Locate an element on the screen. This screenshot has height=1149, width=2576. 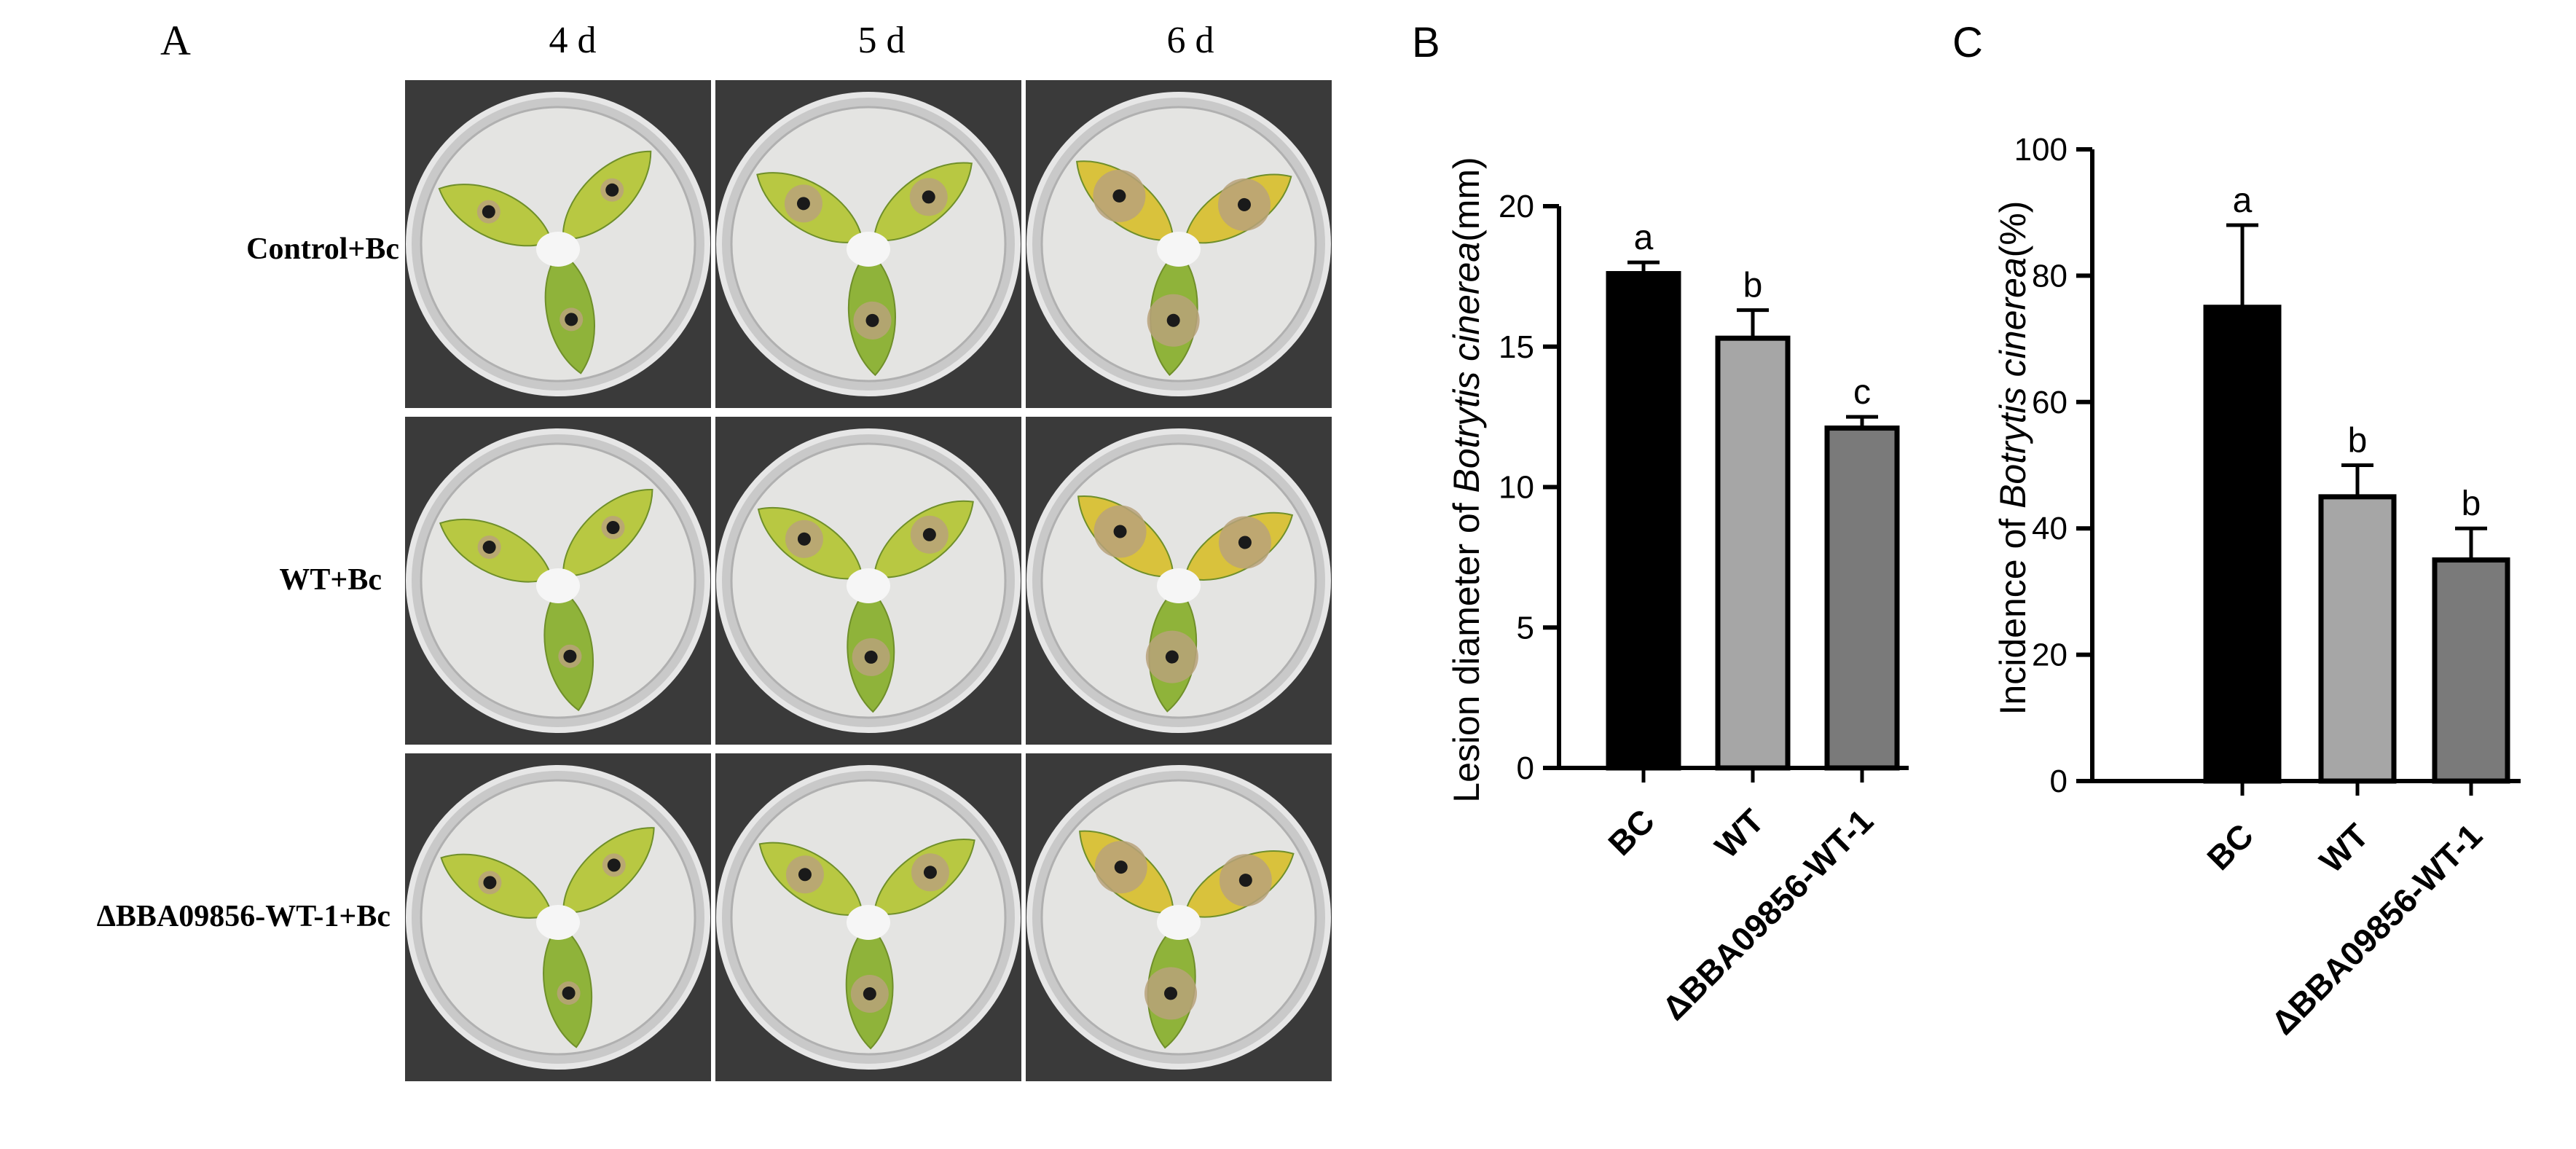
y-axis-label: Incidence of Botrytis cinerea(%) is located at coordinates (2012, 458).